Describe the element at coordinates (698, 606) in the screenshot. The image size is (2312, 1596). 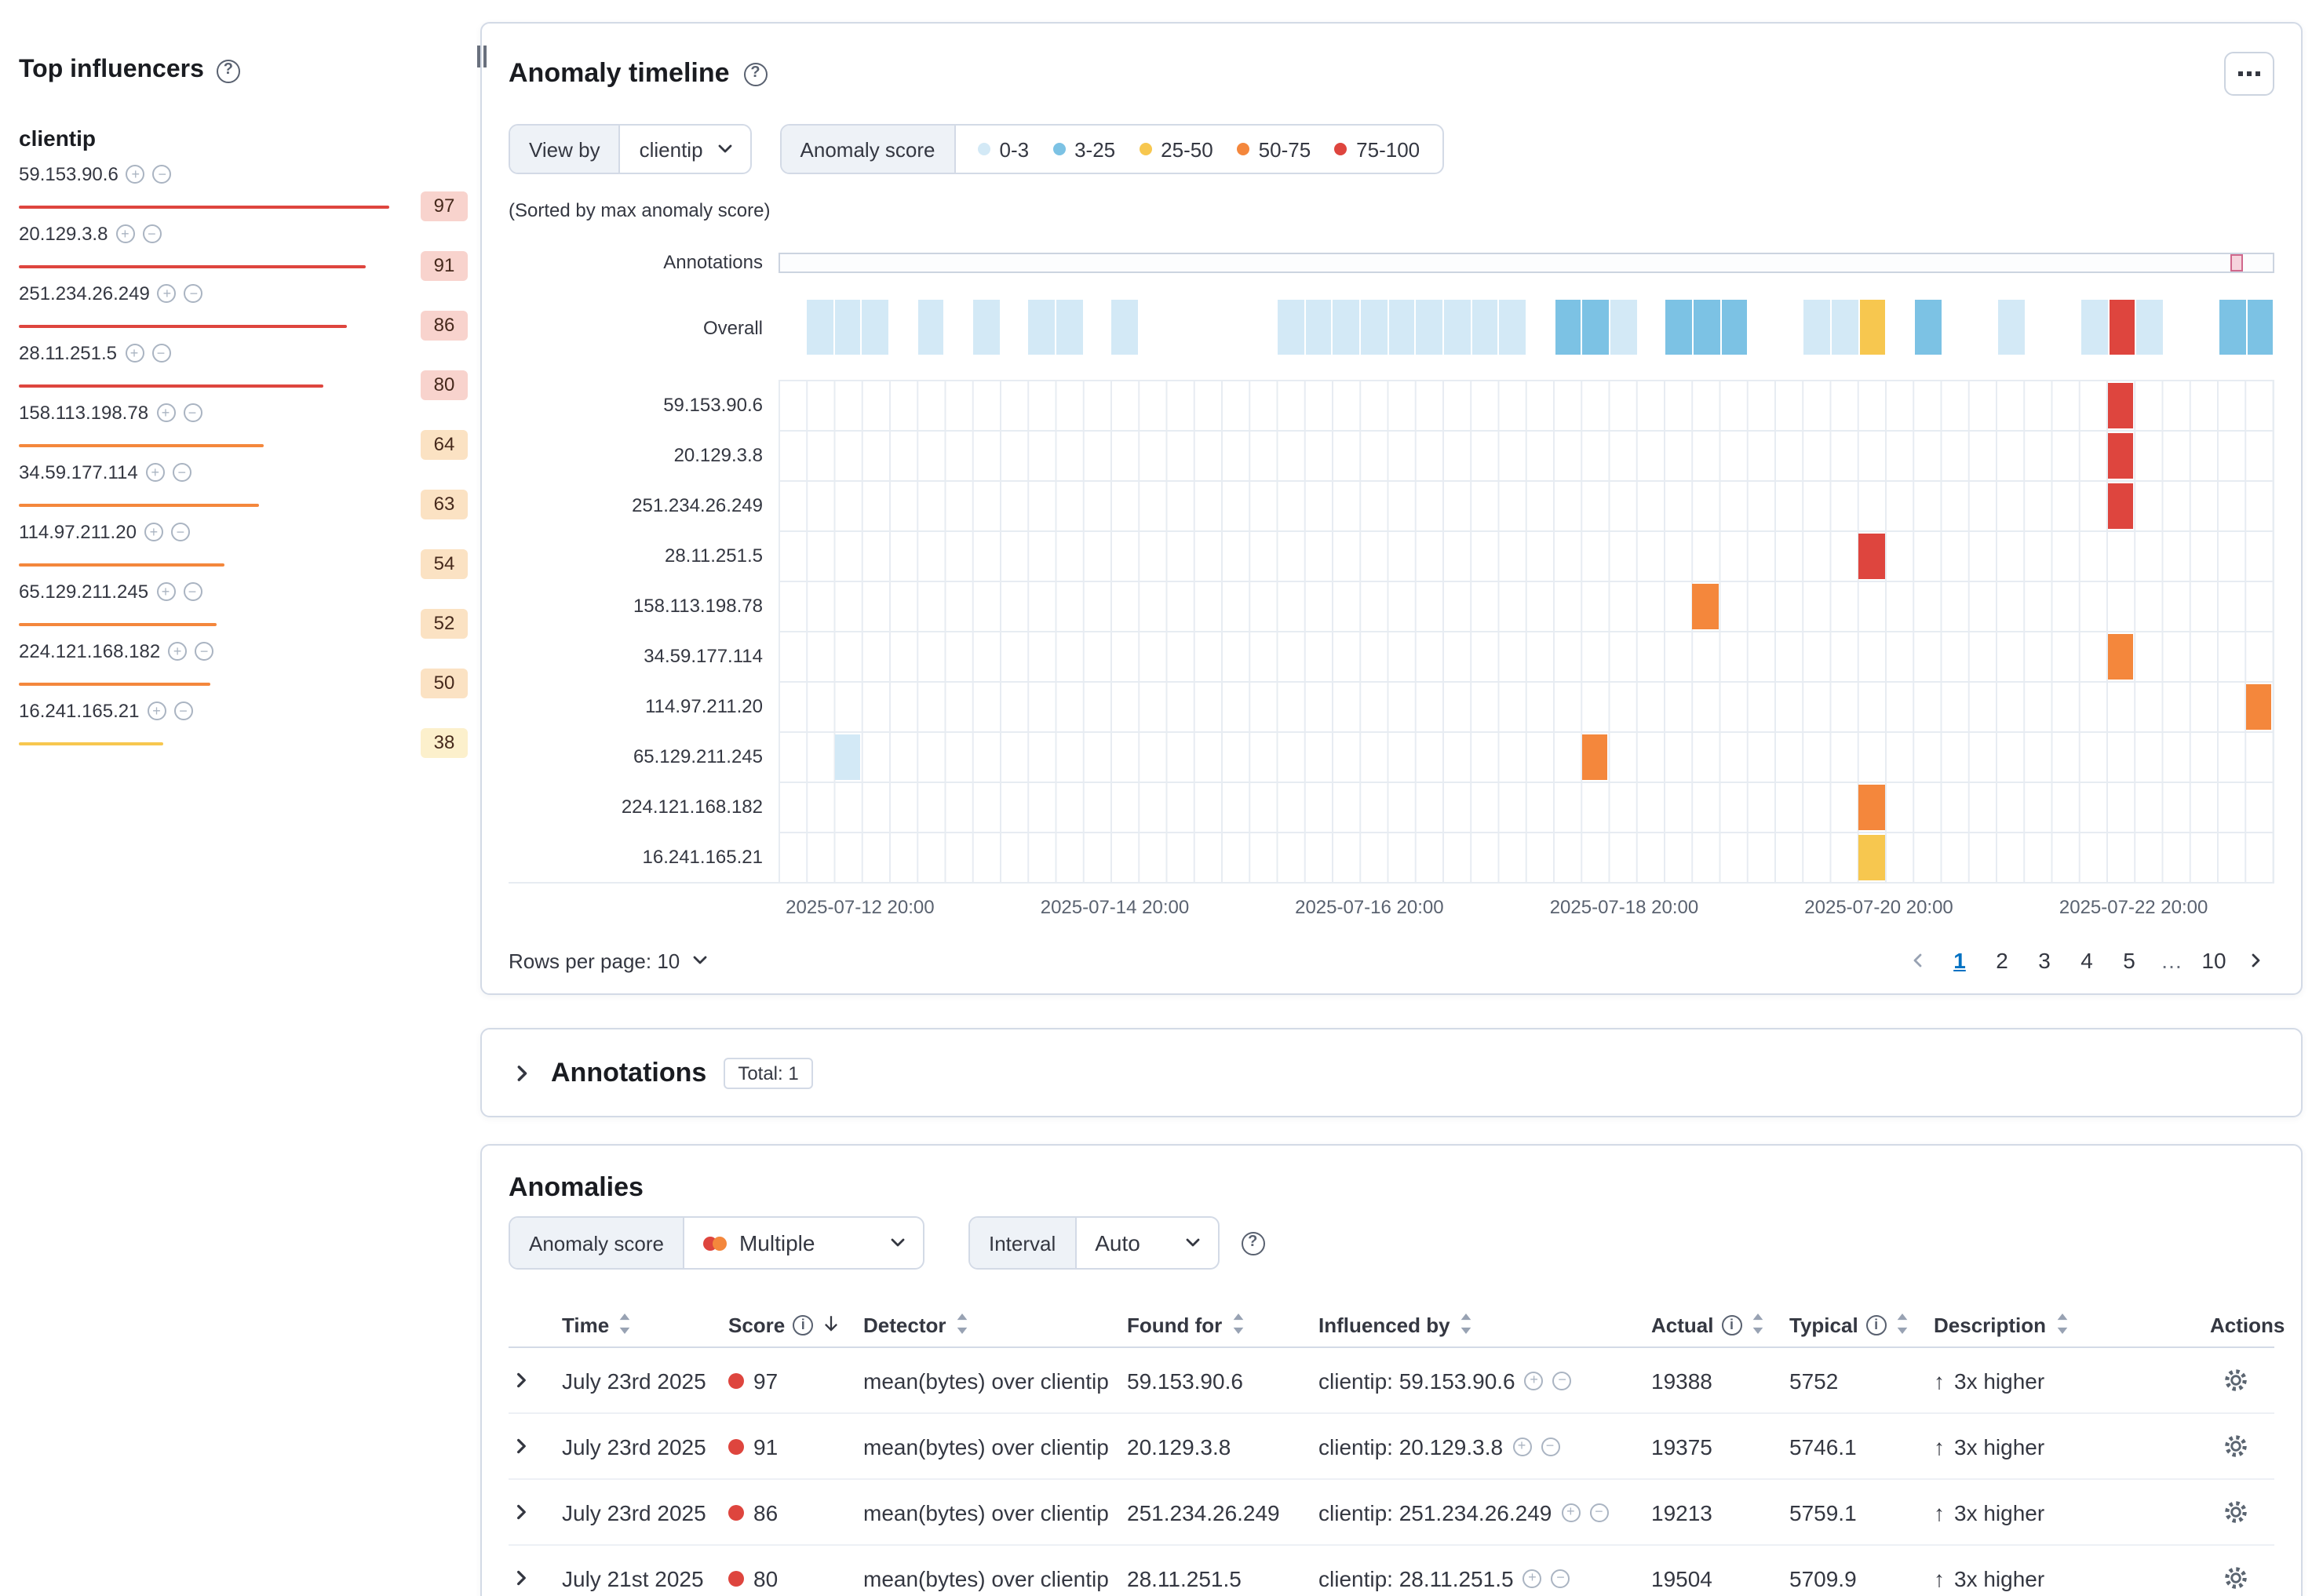
I see `swimlane-lane-label: 158.113.198.78` at that location.